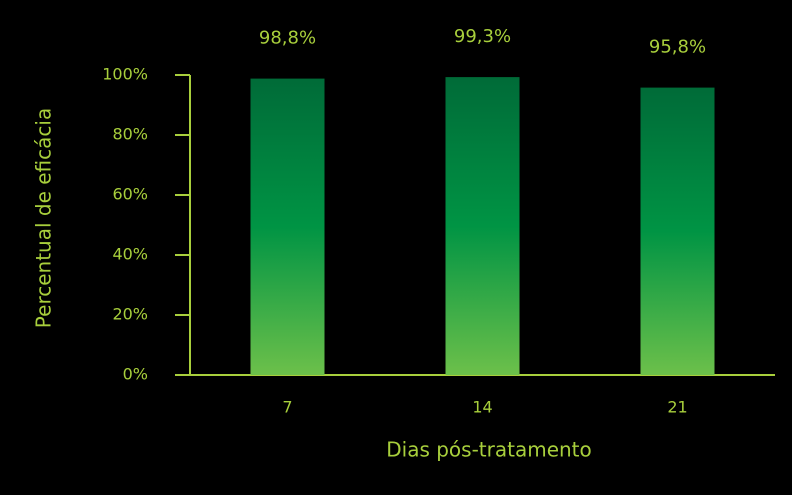  What do you see at coordinates (482, 407) in the screenshot?
I see `x-tick-label: 14` at bounding box center [482, 407].